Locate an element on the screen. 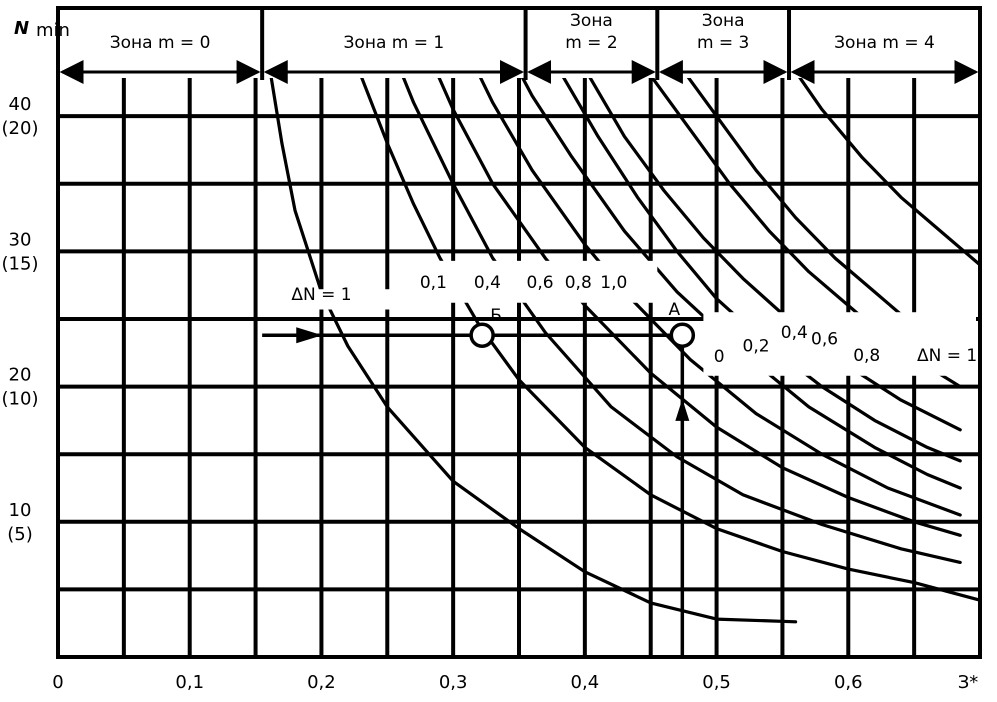 The height and width of the screenshot is (702, 997). curve-label-6: 0 is located at coordinates (719, 357).